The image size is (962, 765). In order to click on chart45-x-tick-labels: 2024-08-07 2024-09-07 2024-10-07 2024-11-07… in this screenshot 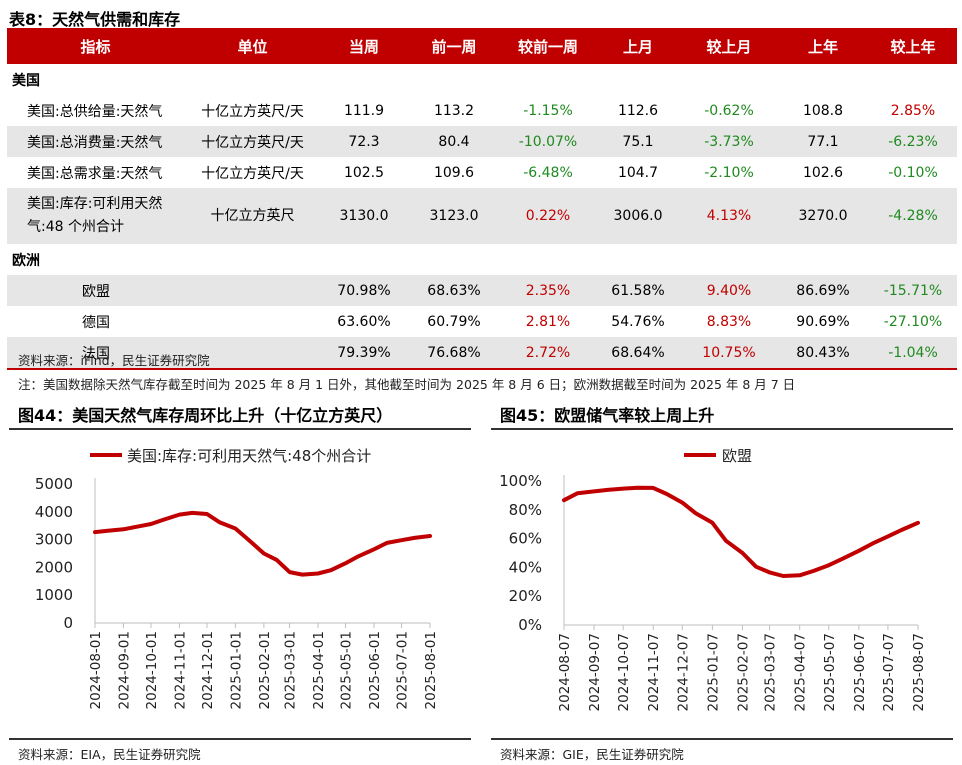, I will do `click(742, 672)`.